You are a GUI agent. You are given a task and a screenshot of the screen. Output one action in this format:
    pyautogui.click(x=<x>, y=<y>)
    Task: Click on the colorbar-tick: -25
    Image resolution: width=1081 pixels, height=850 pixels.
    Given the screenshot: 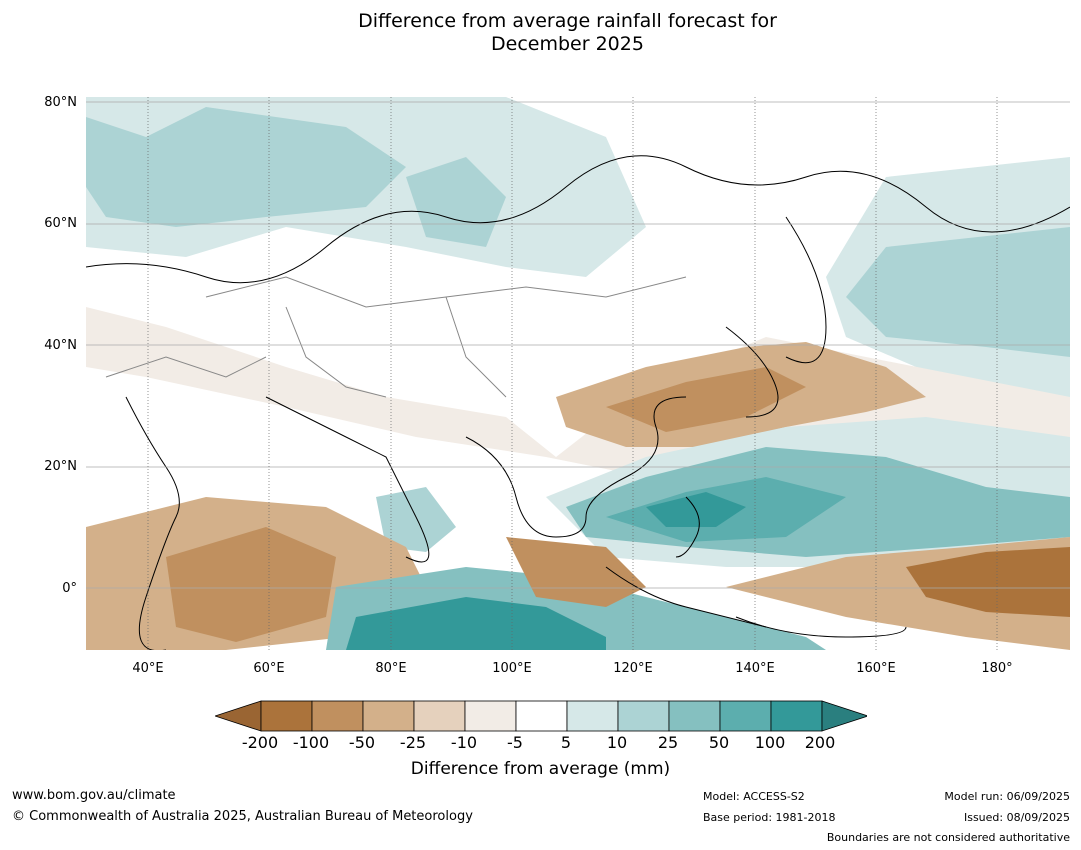 What is the action you would take?
    pyautogui.click(x=413, y=742)
    